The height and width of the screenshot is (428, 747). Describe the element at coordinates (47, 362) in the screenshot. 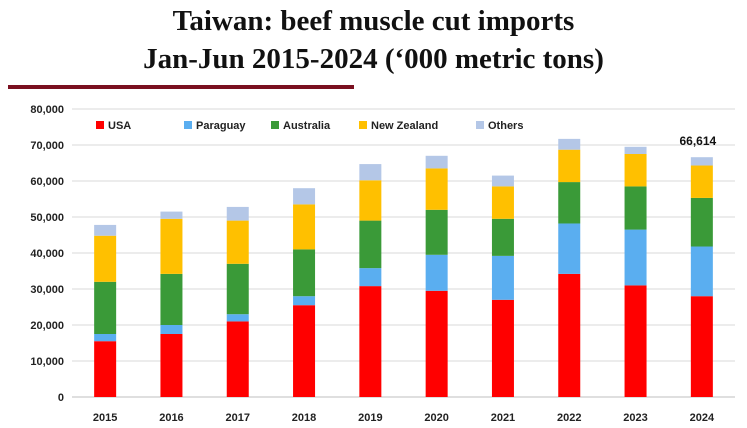

I see `y-tick-label: 10,000` at that location.